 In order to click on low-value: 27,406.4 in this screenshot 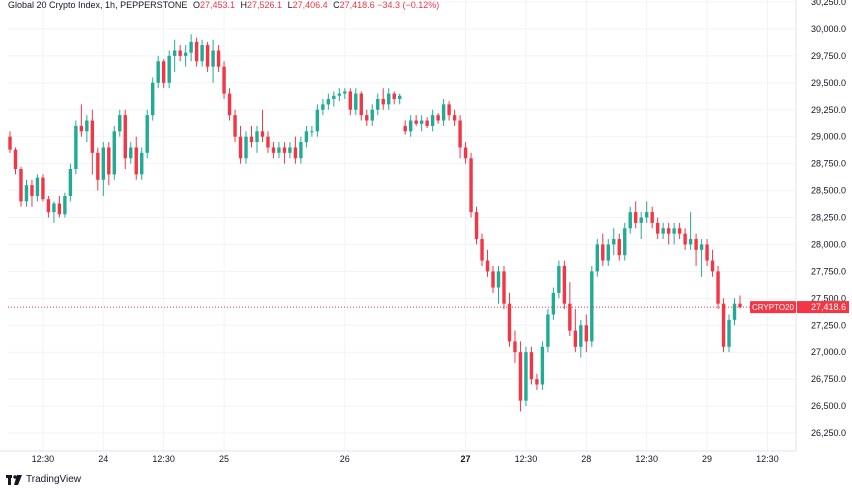, I will do `click(310, 5)`.